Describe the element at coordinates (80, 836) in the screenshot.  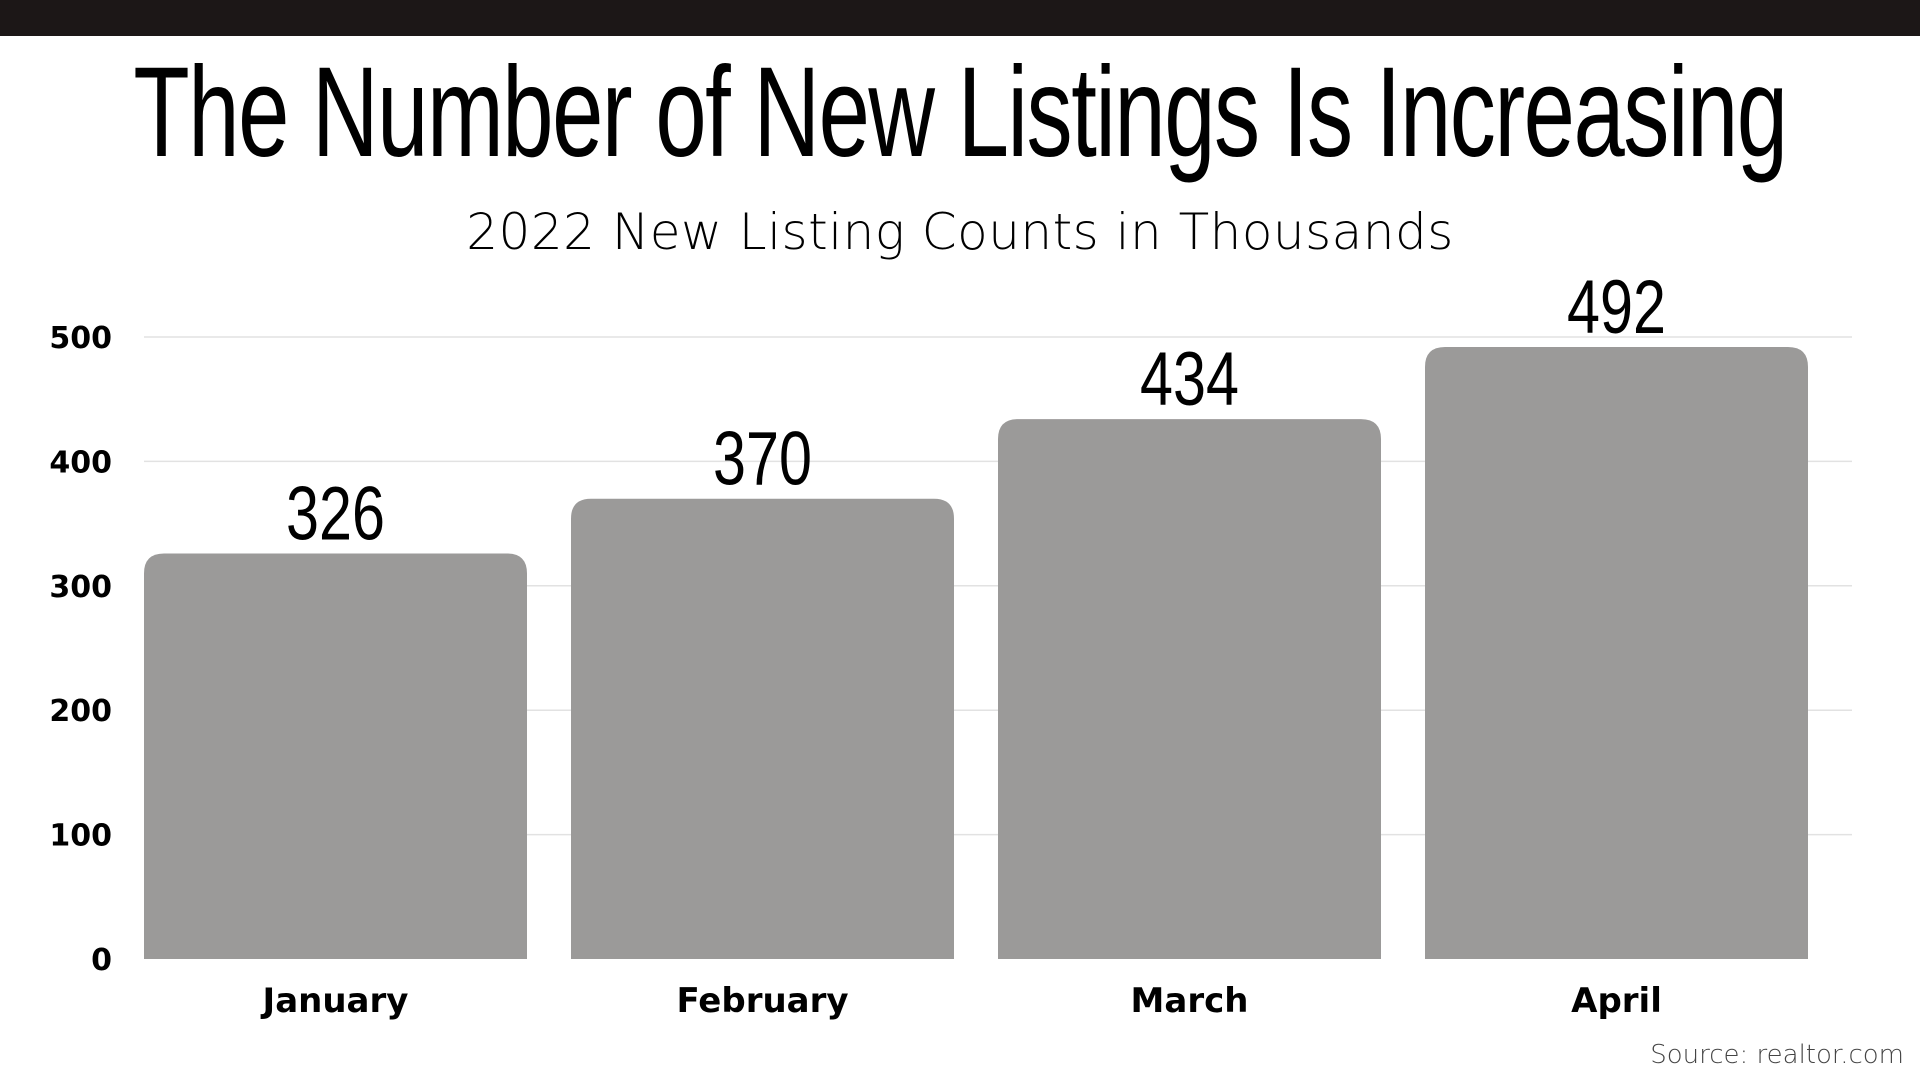
I see `y-tick-label: 100` at that location.